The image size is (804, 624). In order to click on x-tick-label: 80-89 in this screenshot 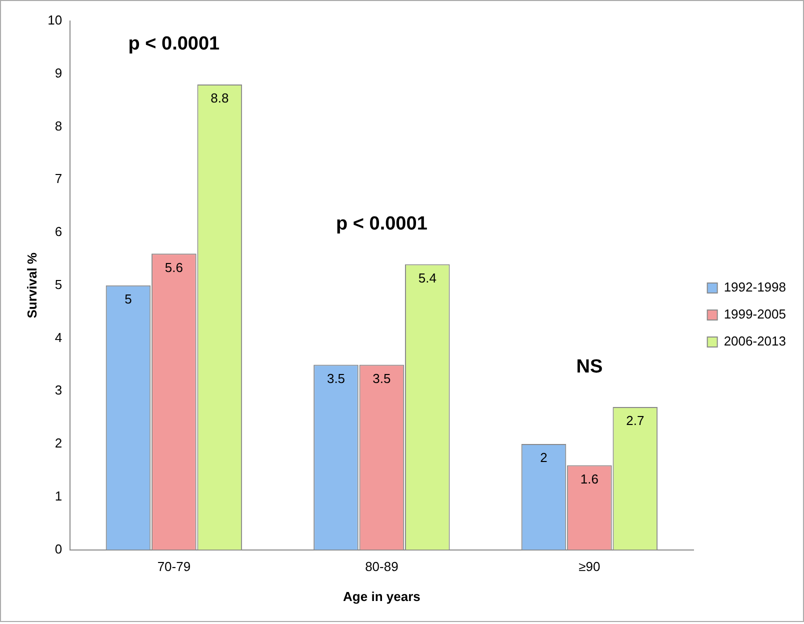, I will do `click(381, 566)`.